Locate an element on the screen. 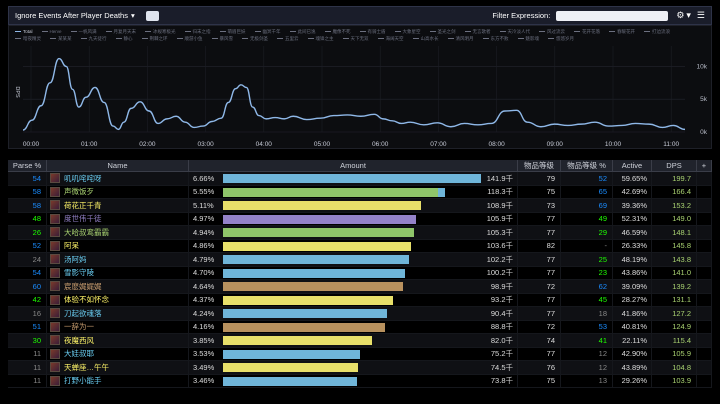 The width and height of the screenshot is (720, 404). header-active: Active is located at coordinates (632, 165).